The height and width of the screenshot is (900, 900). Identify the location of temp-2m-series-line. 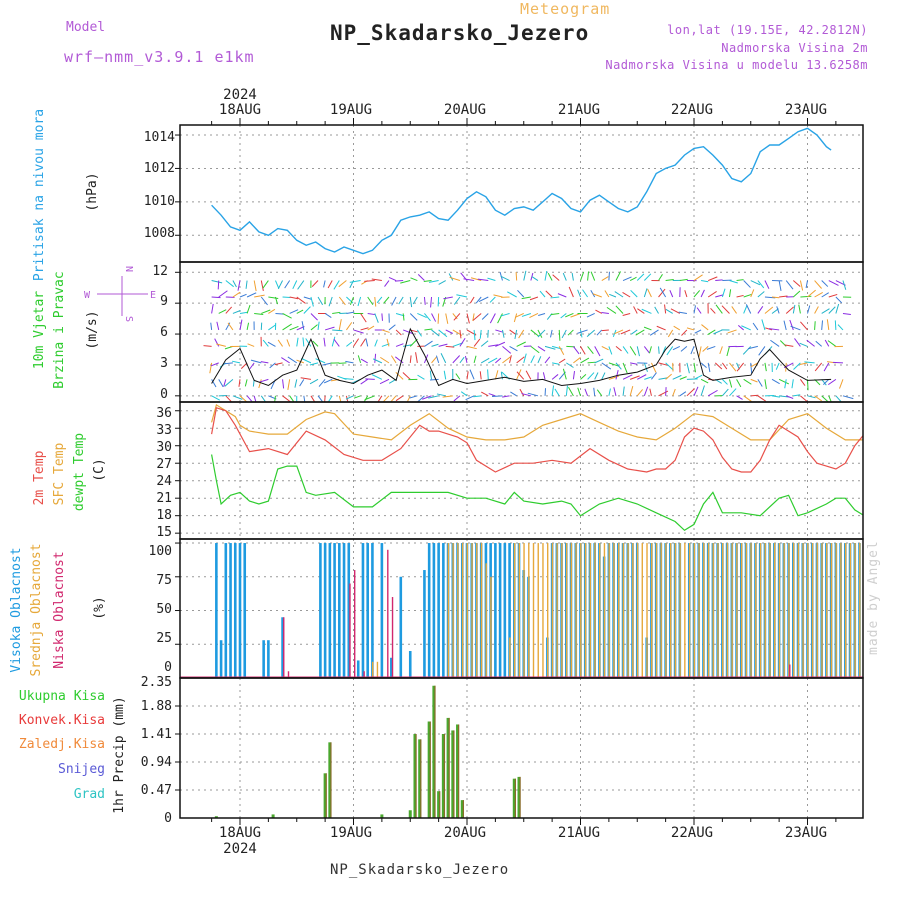
(537, 440).